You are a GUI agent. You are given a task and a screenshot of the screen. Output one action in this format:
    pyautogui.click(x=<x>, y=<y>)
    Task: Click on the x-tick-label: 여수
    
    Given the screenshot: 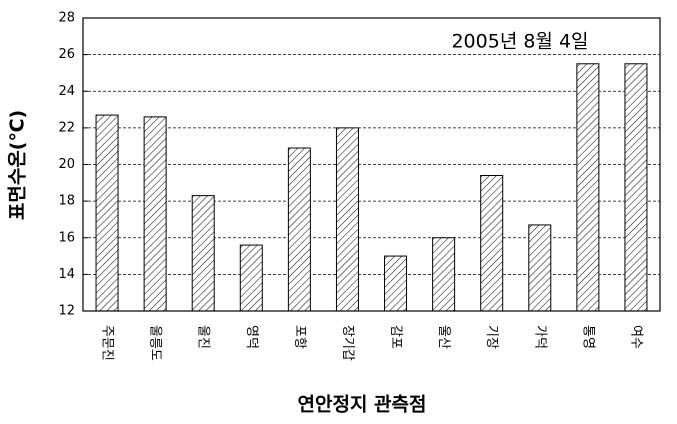 What is the action you would take?
    pyautogui.click(x=635, y=337)
    